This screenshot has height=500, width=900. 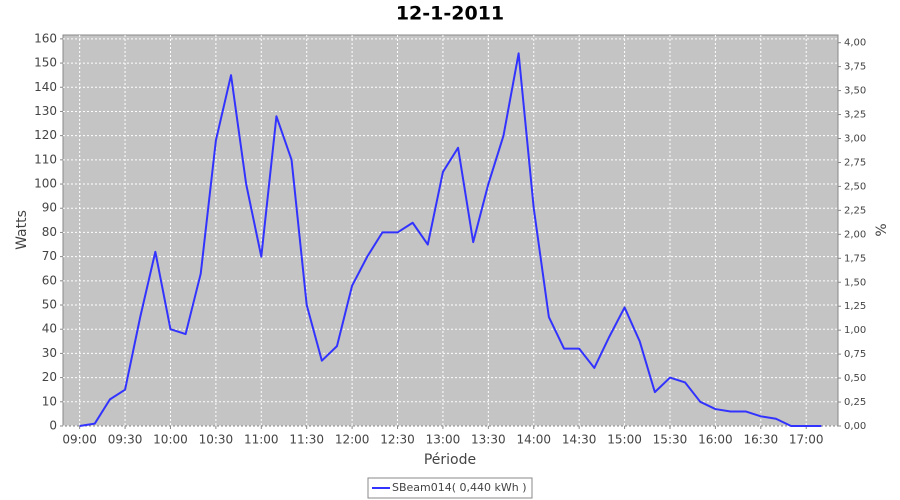 I want to click on x-tick-label: 12:30, so click(x=397, y=440).